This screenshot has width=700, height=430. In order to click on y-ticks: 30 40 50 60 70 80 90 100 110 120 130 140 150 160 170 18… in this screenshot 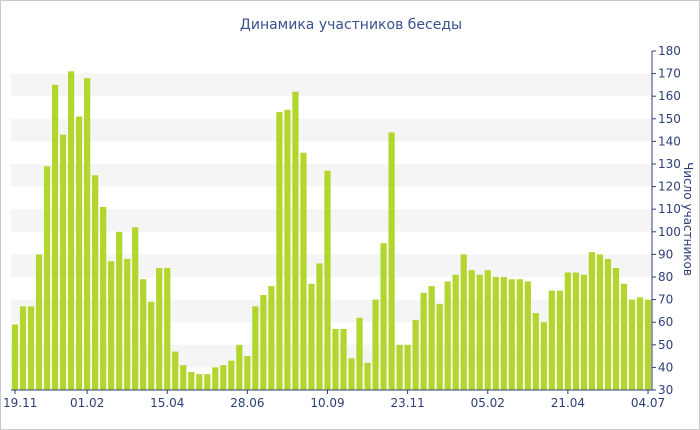, I will do `click(666, 220)`.